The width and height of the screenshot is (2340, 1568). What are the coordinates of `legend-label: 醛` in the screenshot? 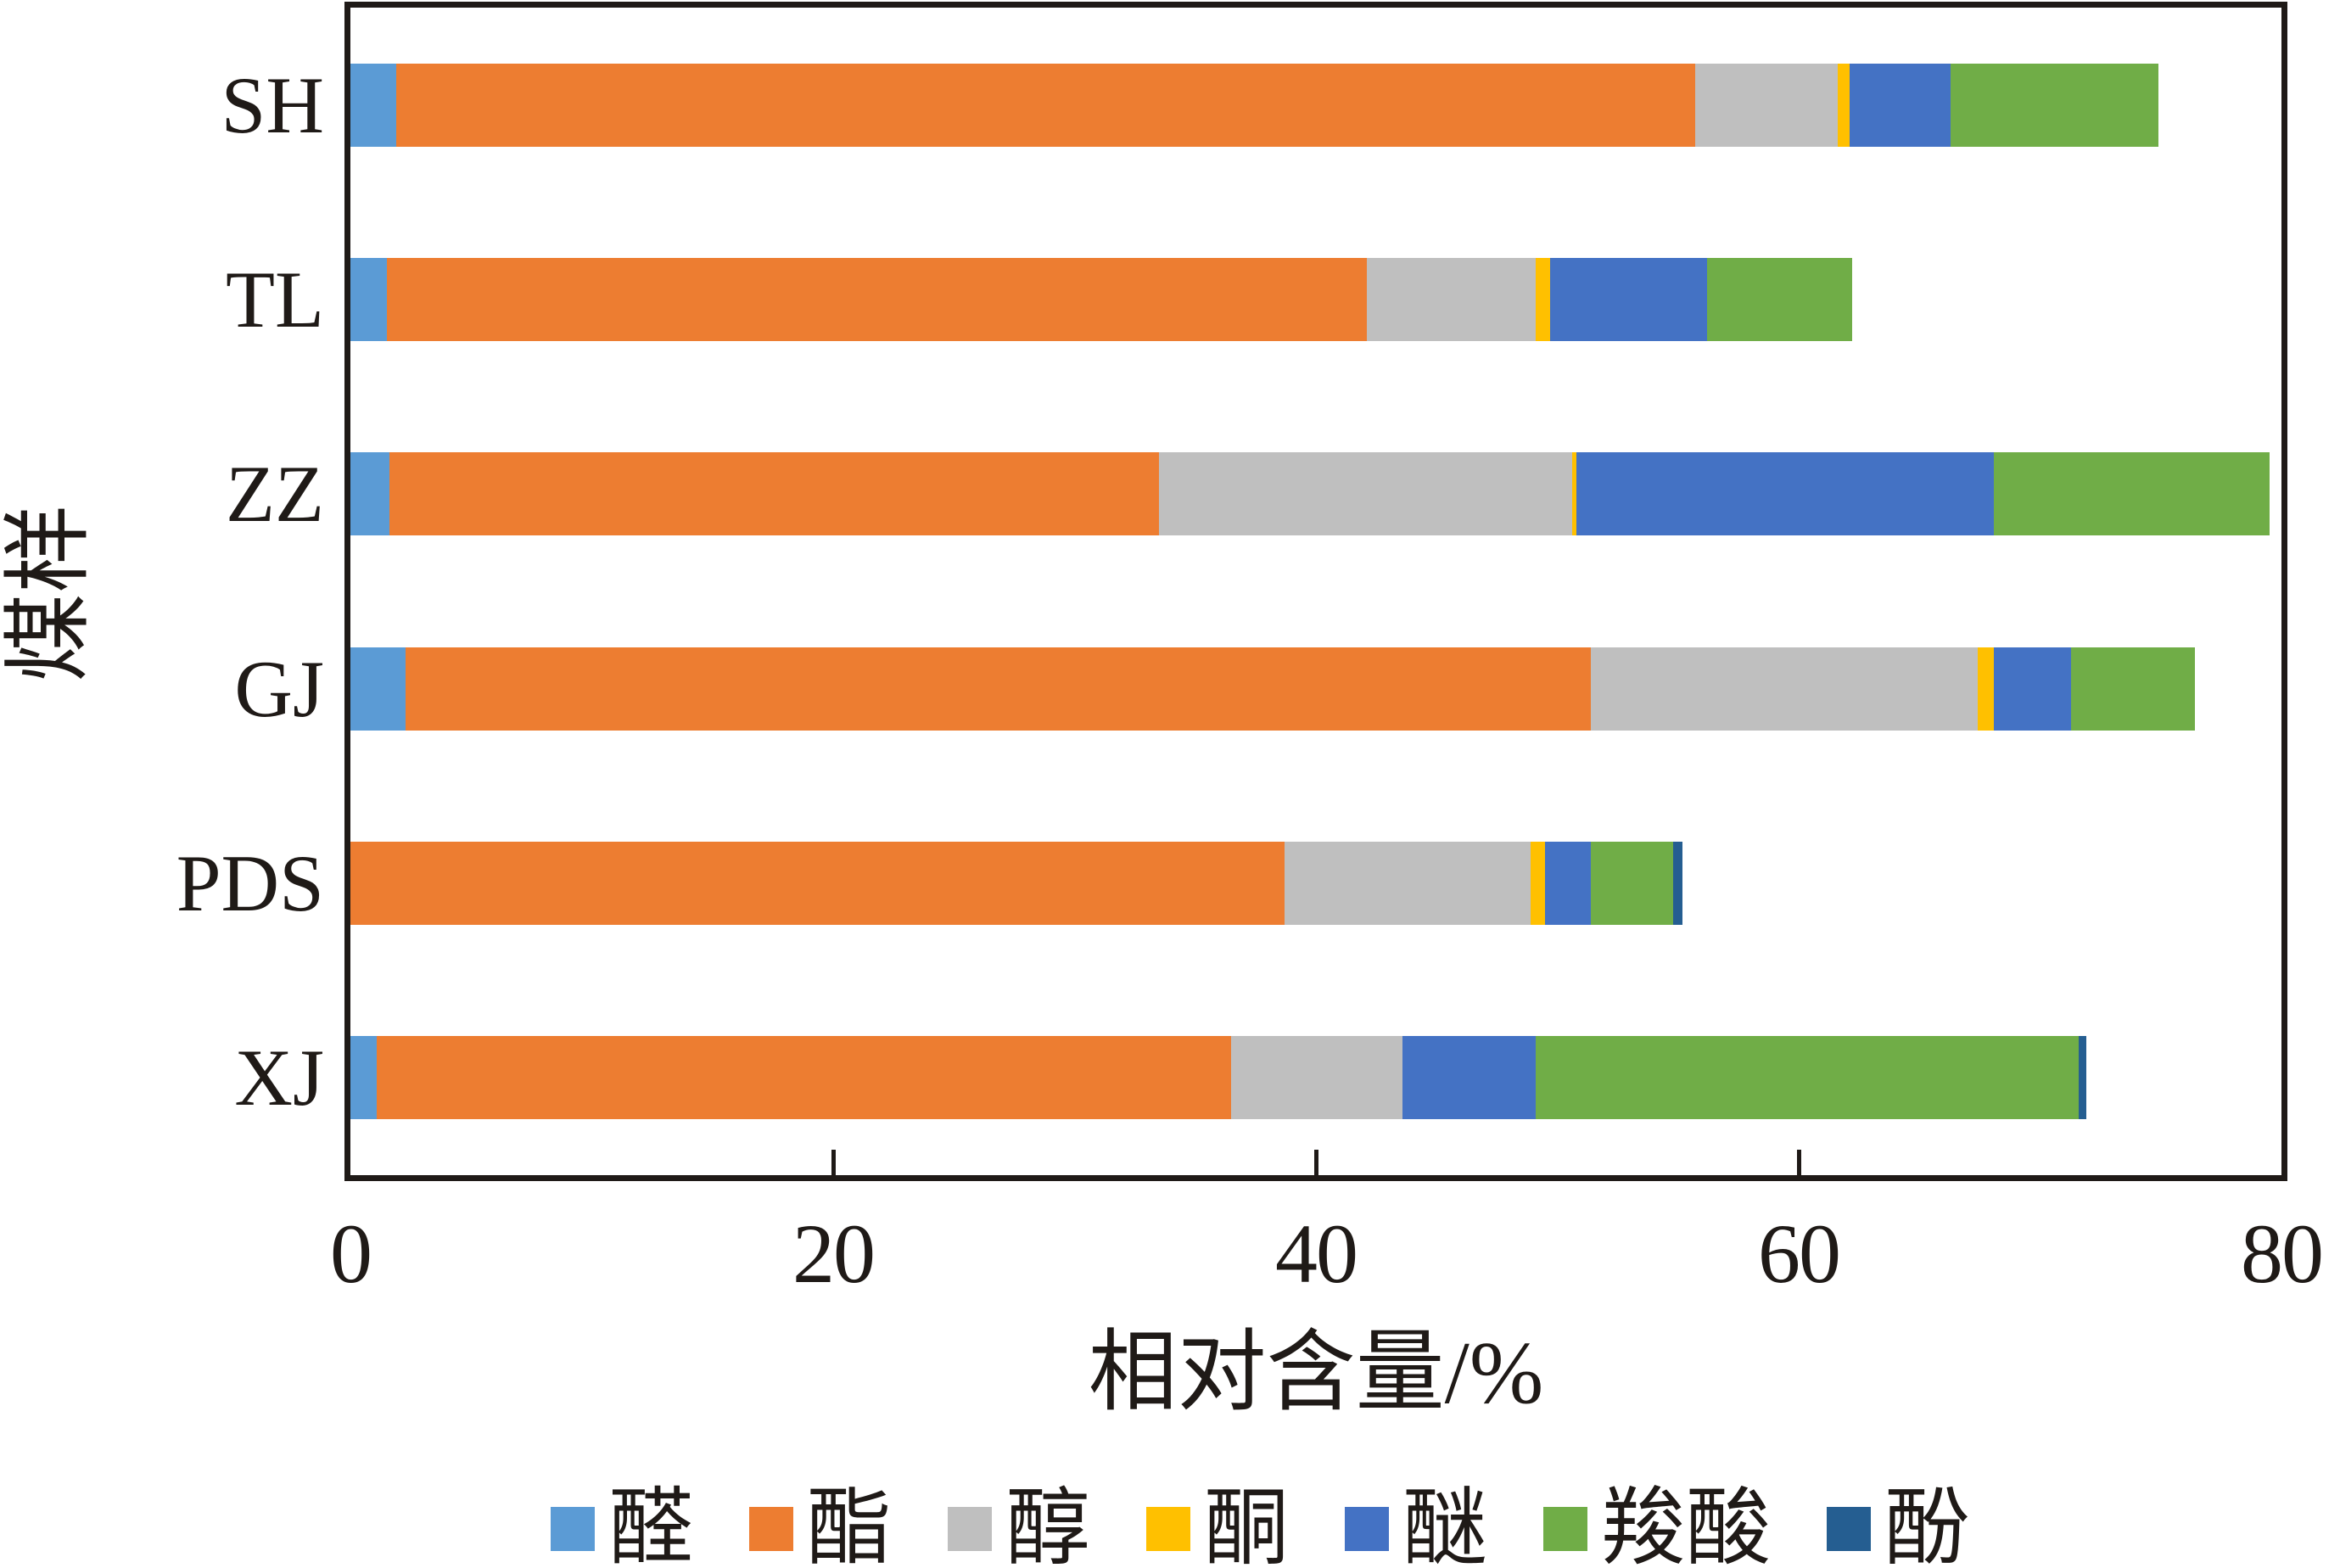 It's located at (651, 1524).